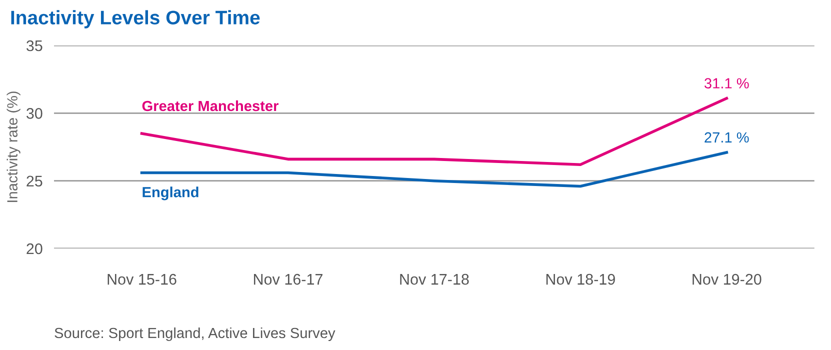  Describe the element at coordinates (135, 19) in the screenshot. I see `chart-title: Inactivity Levels Over Time` at that location.